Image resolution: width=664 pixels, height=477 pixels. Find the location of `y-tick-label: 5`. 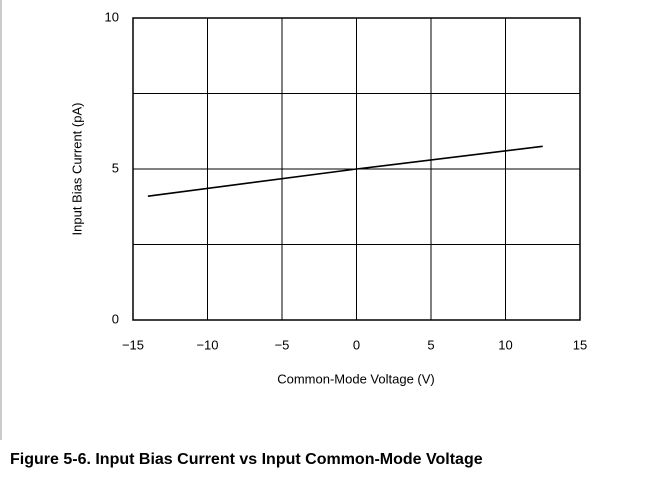

y-tick-label: 5 is located at coordinates (115, 167).